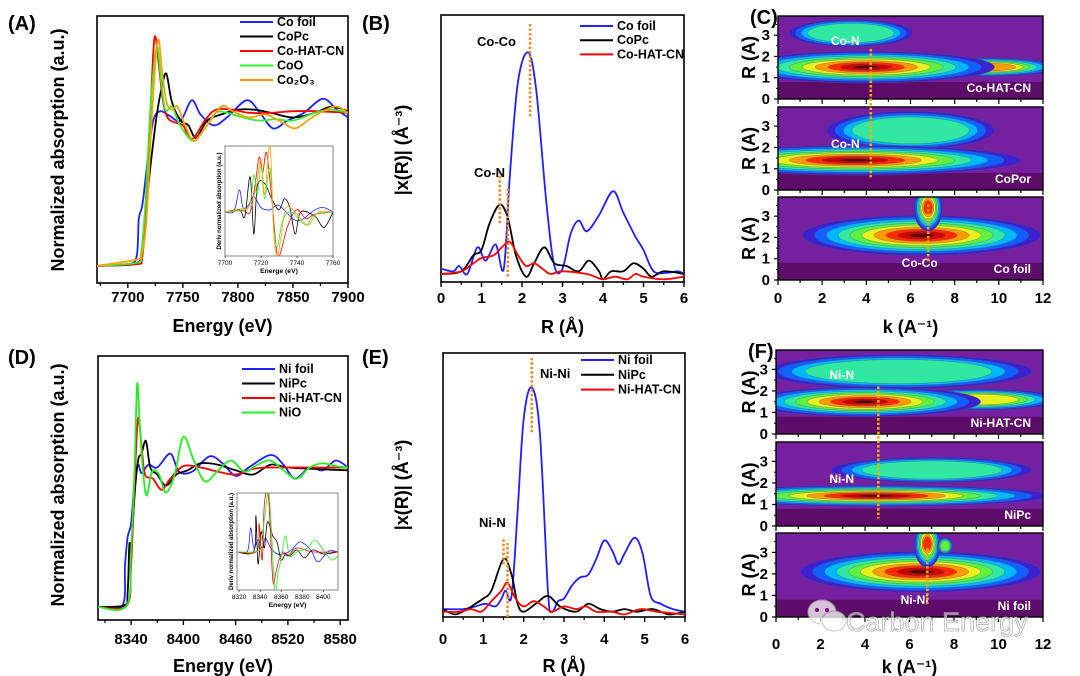 This screenshot has width=1080, height=676. What do you see at coordinates (564, 666) in the screenshot?
I see `x-axis-title: R (Å)` at bounding box center [564, 666].